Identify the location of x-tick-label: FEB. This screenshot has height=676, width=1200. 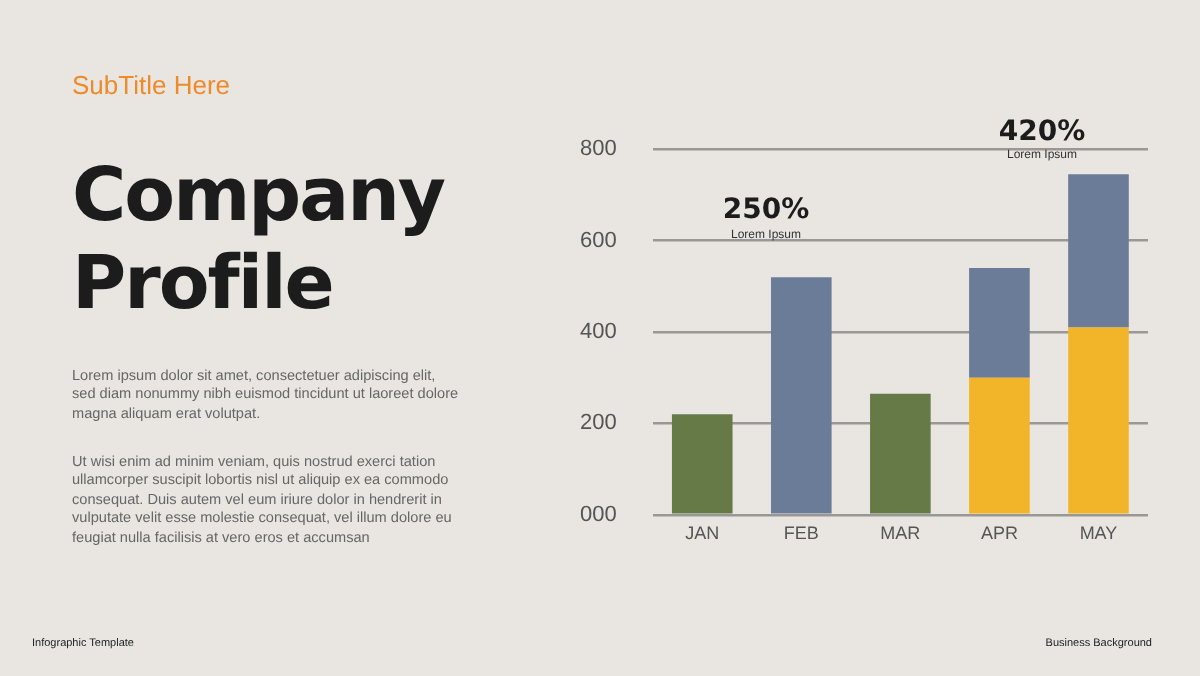
(801, 532).